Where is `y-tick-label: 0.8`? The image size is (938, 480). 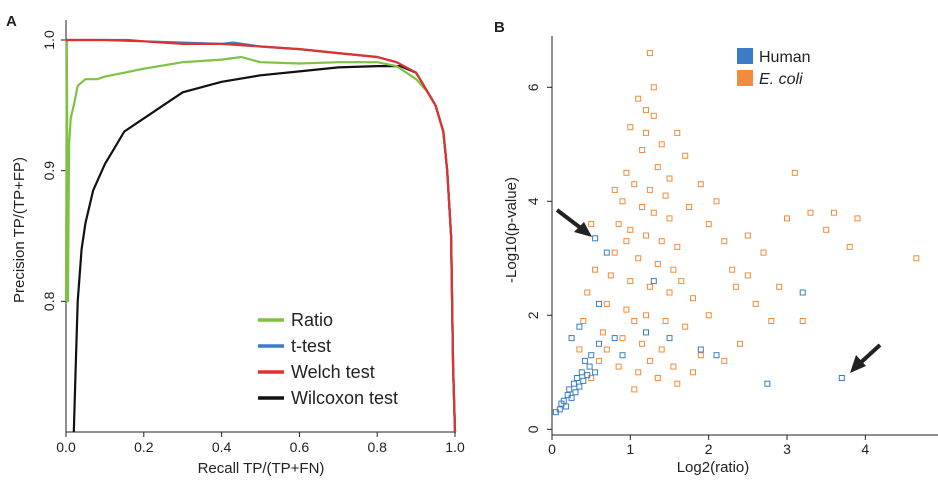
y-tick-label: 0.8 is located at coordinates (49, 301).